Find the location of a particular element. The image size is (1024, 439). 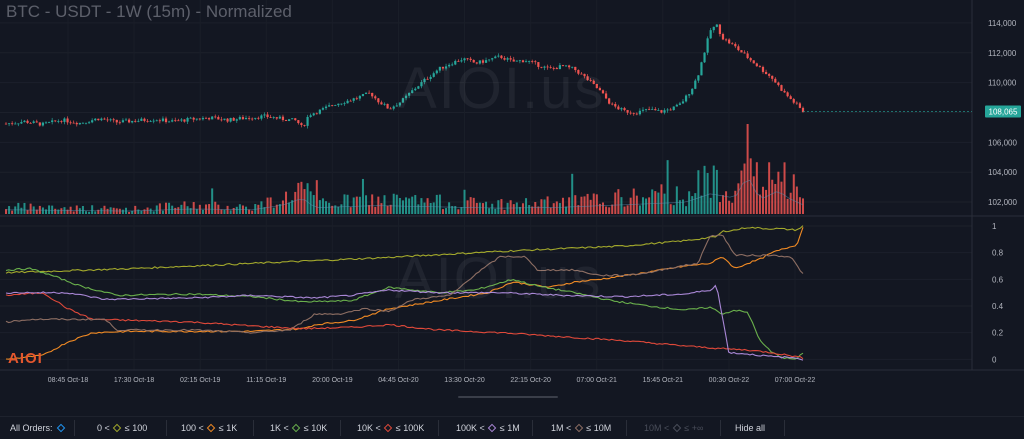

legend-item-6: 10M < ≤ +∞ is located at coordinates (673, 428).